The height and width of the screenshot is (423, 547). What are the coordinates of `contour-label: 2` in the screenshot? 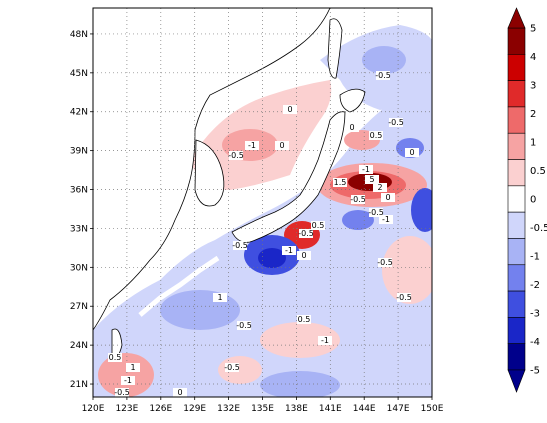 It's located at (379, 187).